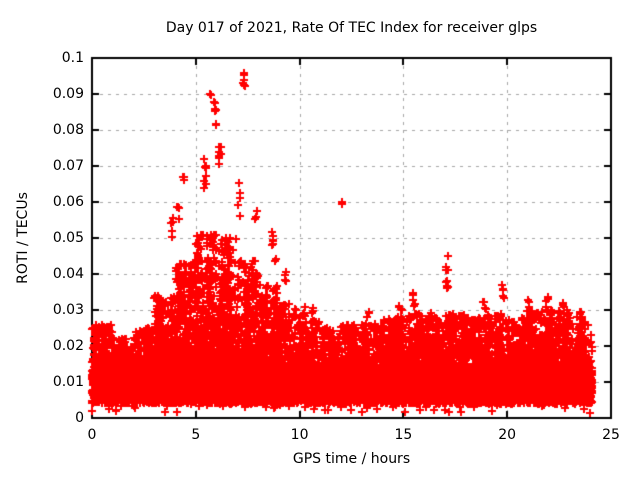 Image resolution: width=640 pixels, height=480 pixels. I want to click on y-tick-label: 0.1, so click(72, 58).